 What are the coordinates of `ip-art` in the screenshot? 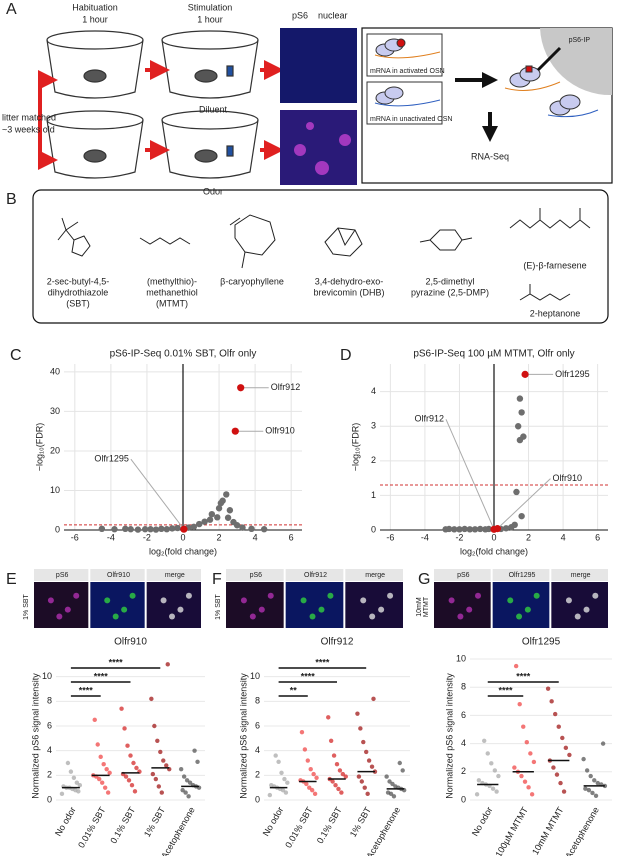 It's located at (482, 79).